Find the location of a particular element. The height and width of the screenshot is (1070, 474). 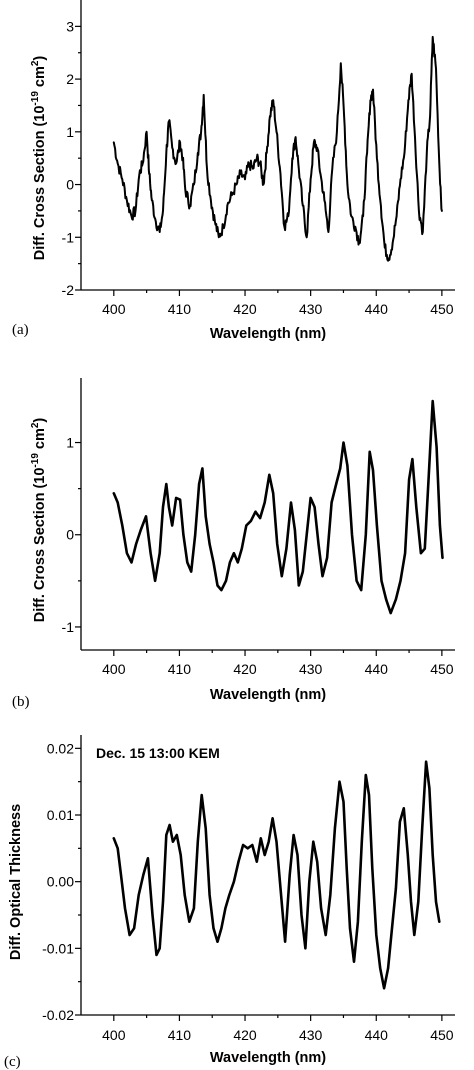

panel-a-y-tick-label: 1 is located at coordinates (70, 132).